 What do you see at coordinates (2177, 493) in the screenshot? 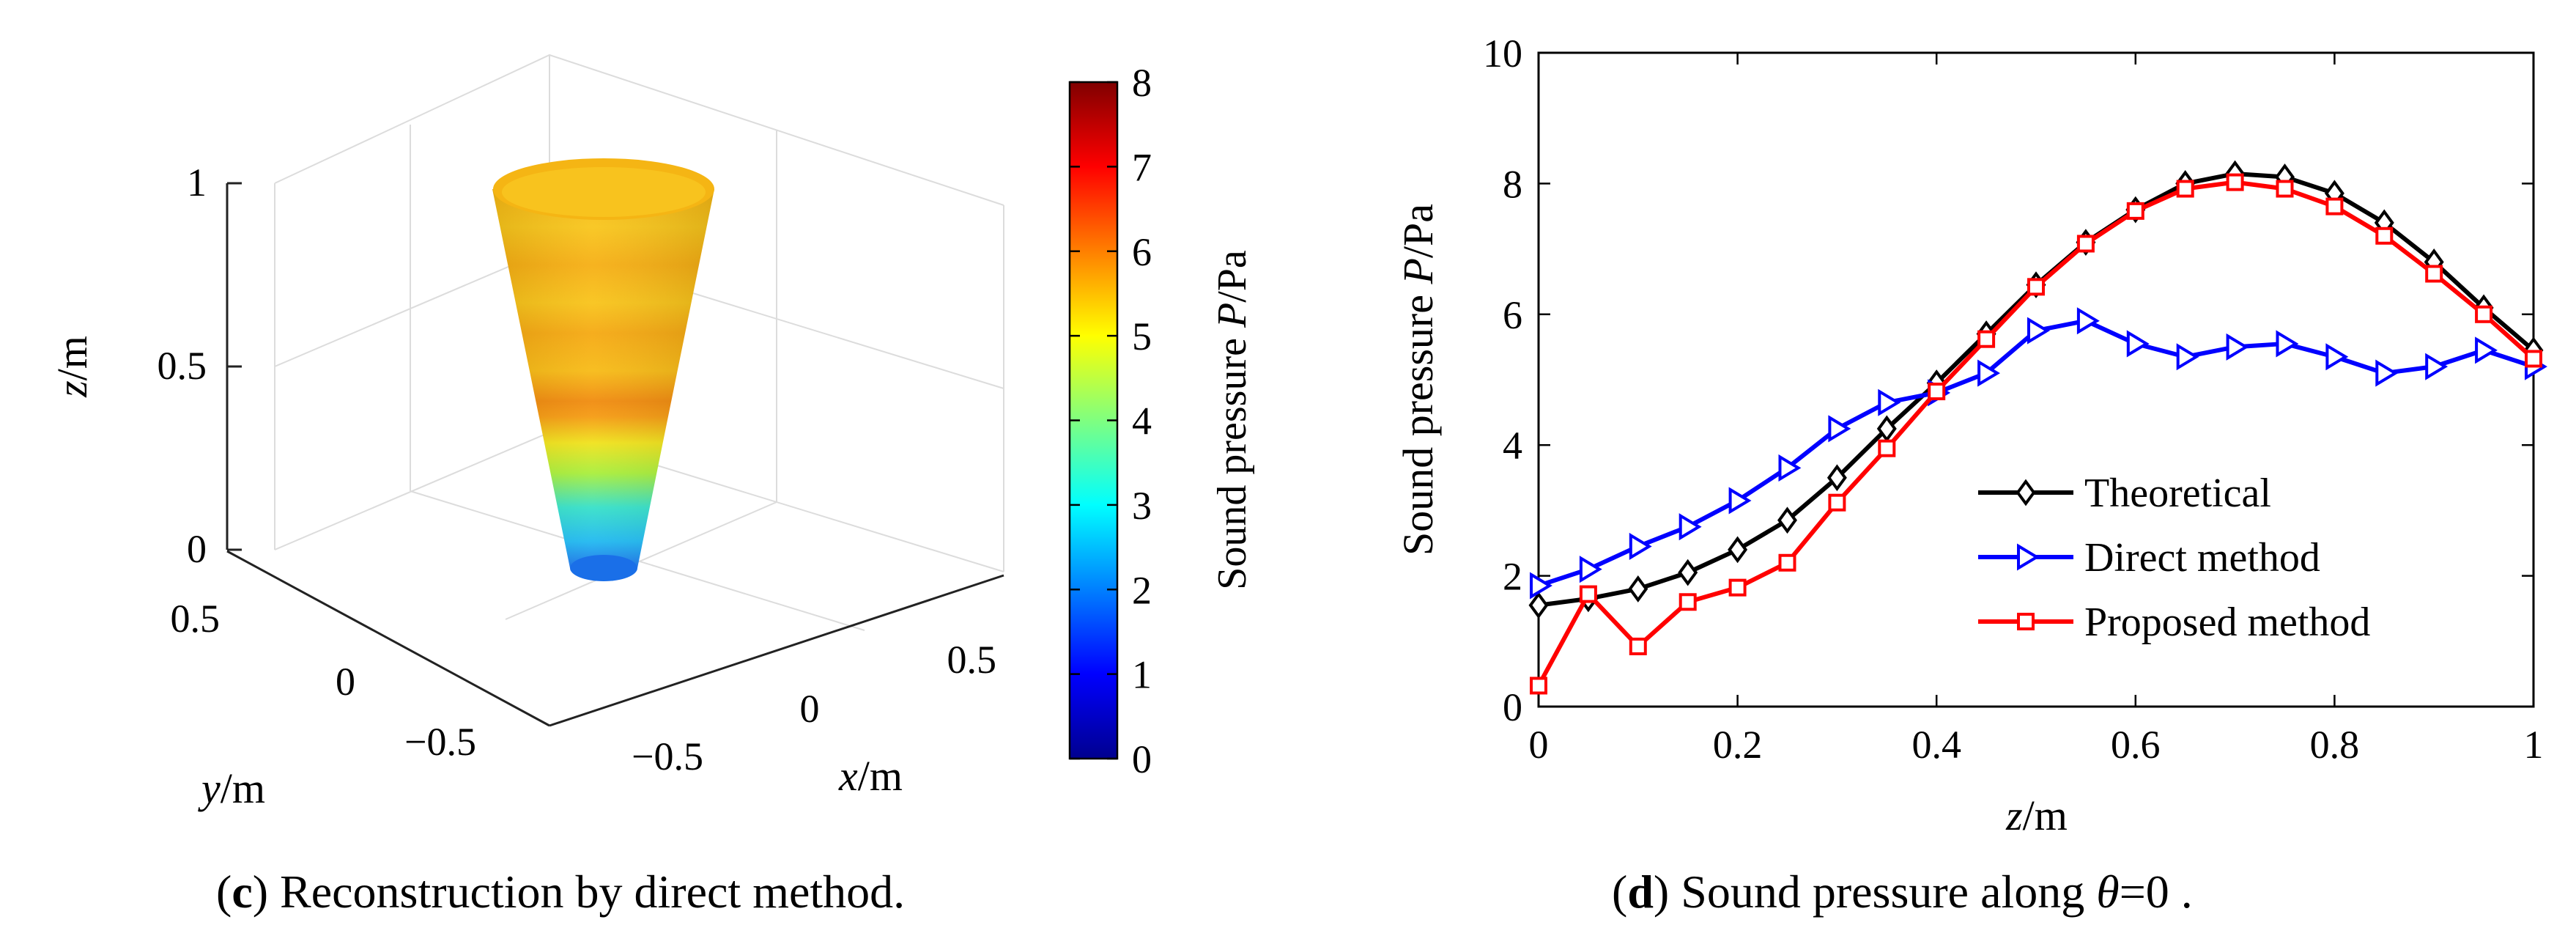
I see `legend-label: Theoretical` at bounding box center [2177, 493].